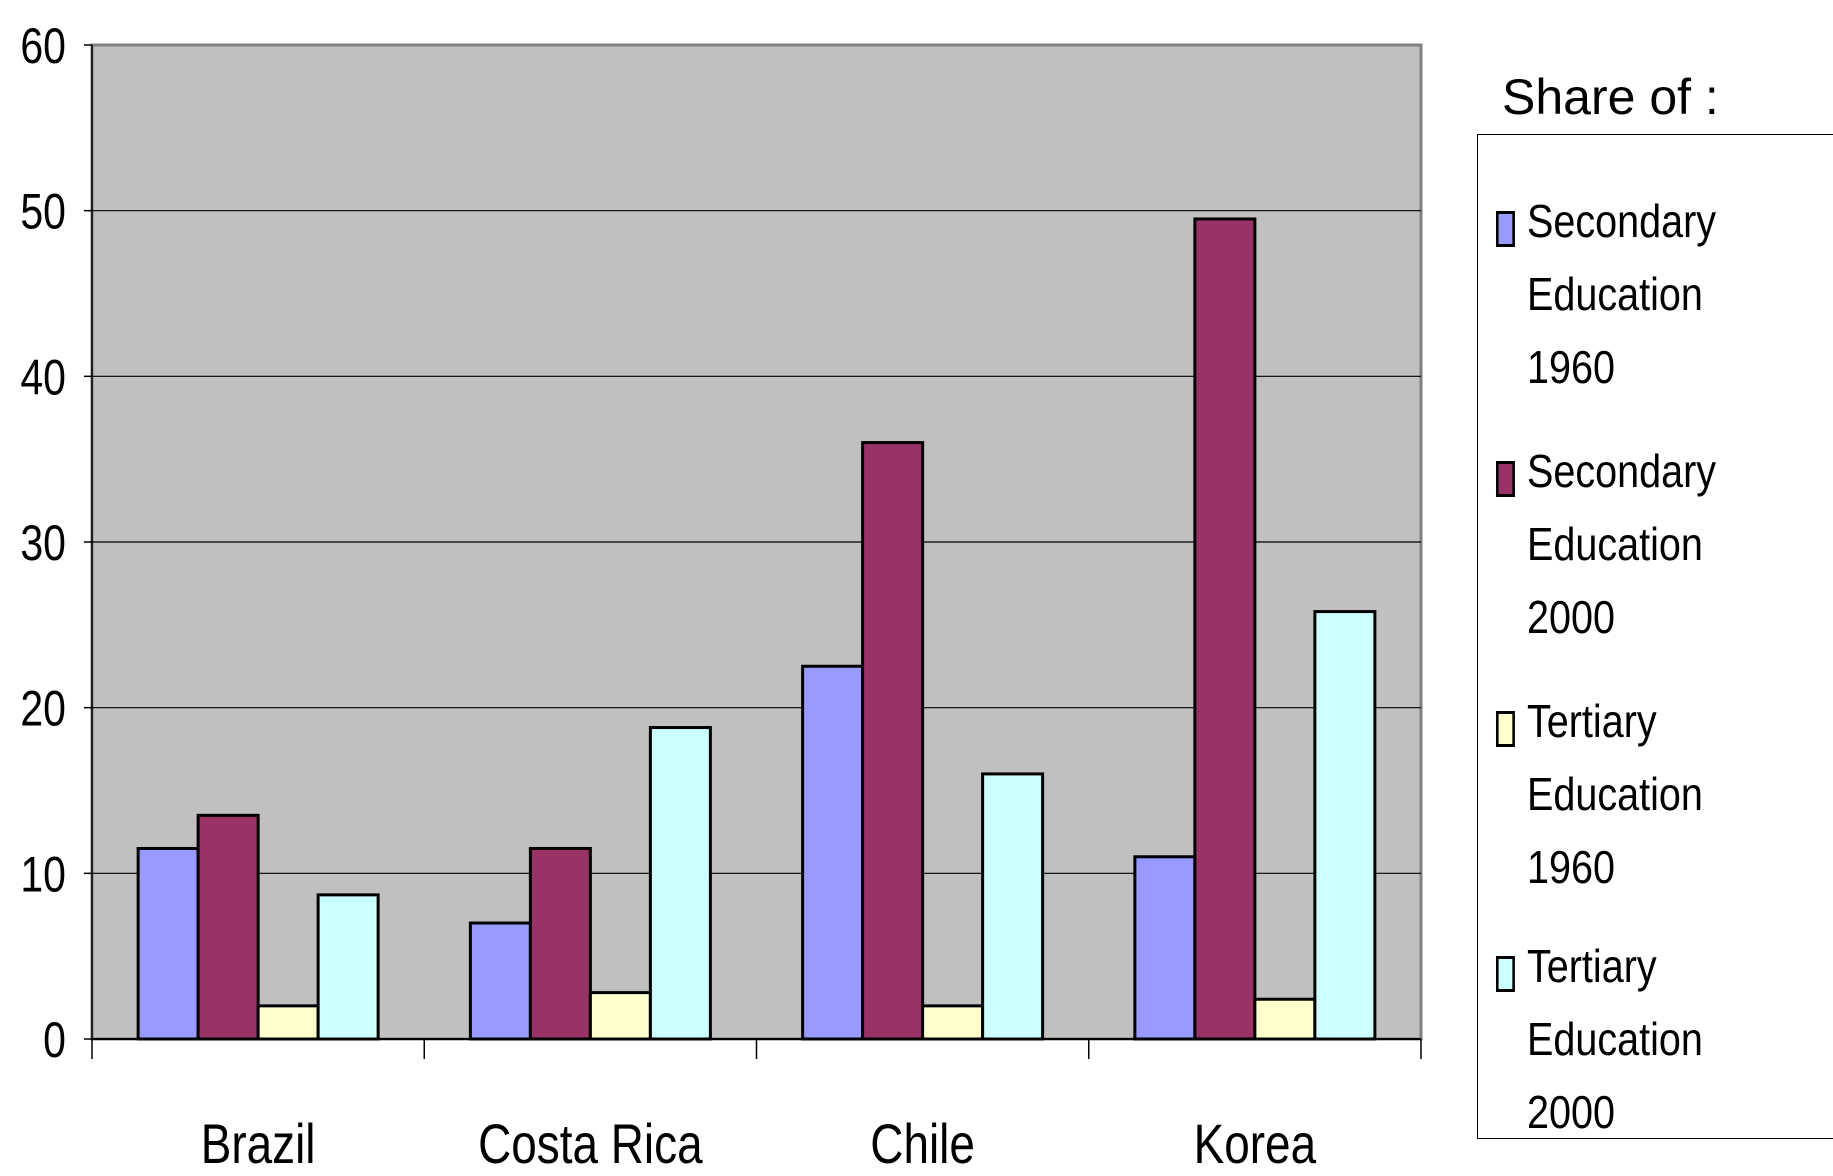 The image size is (1833, 1176). What do you see at coordinates (43, 874) in the screenshot?
I see `y-tick-label: 10` at bounding box center [43, 874].